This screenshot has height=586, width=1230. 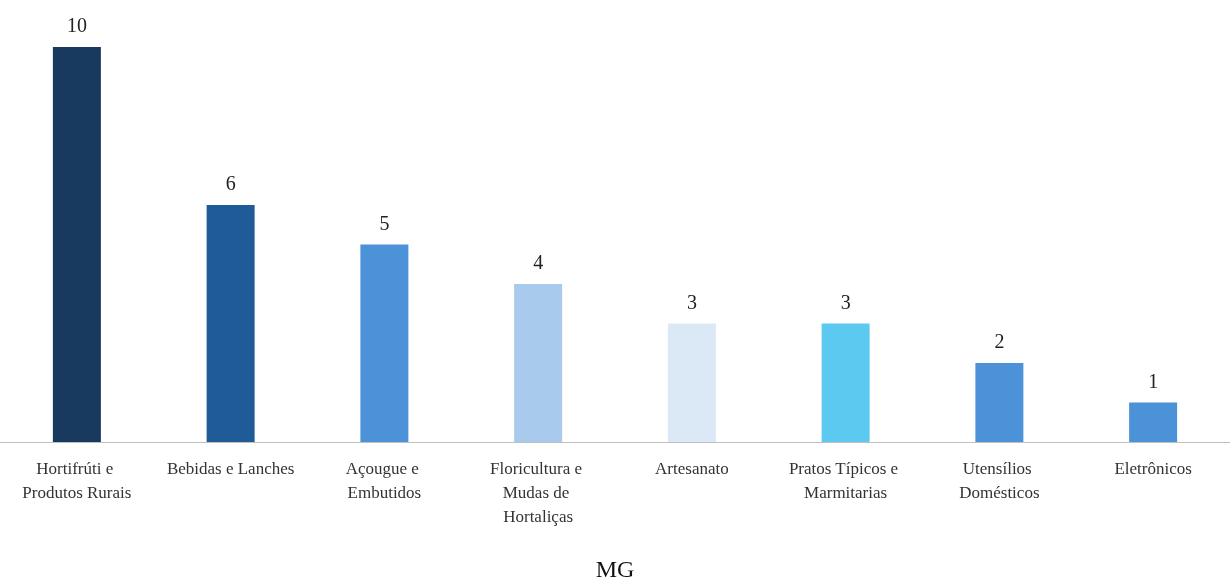 What do you see at coordinates (230, 183) in the screenshot?
I see `data-label: 6` at bounding box center [230, 183].